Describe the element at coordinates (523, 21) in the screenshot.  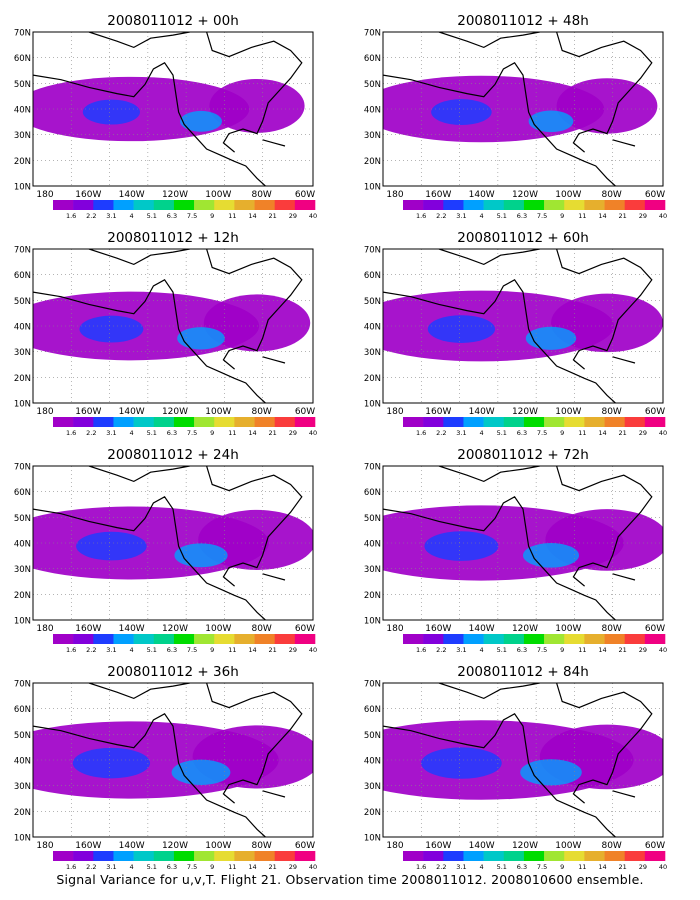
I see `panel-title: 2008011012 + 48h` at that location.